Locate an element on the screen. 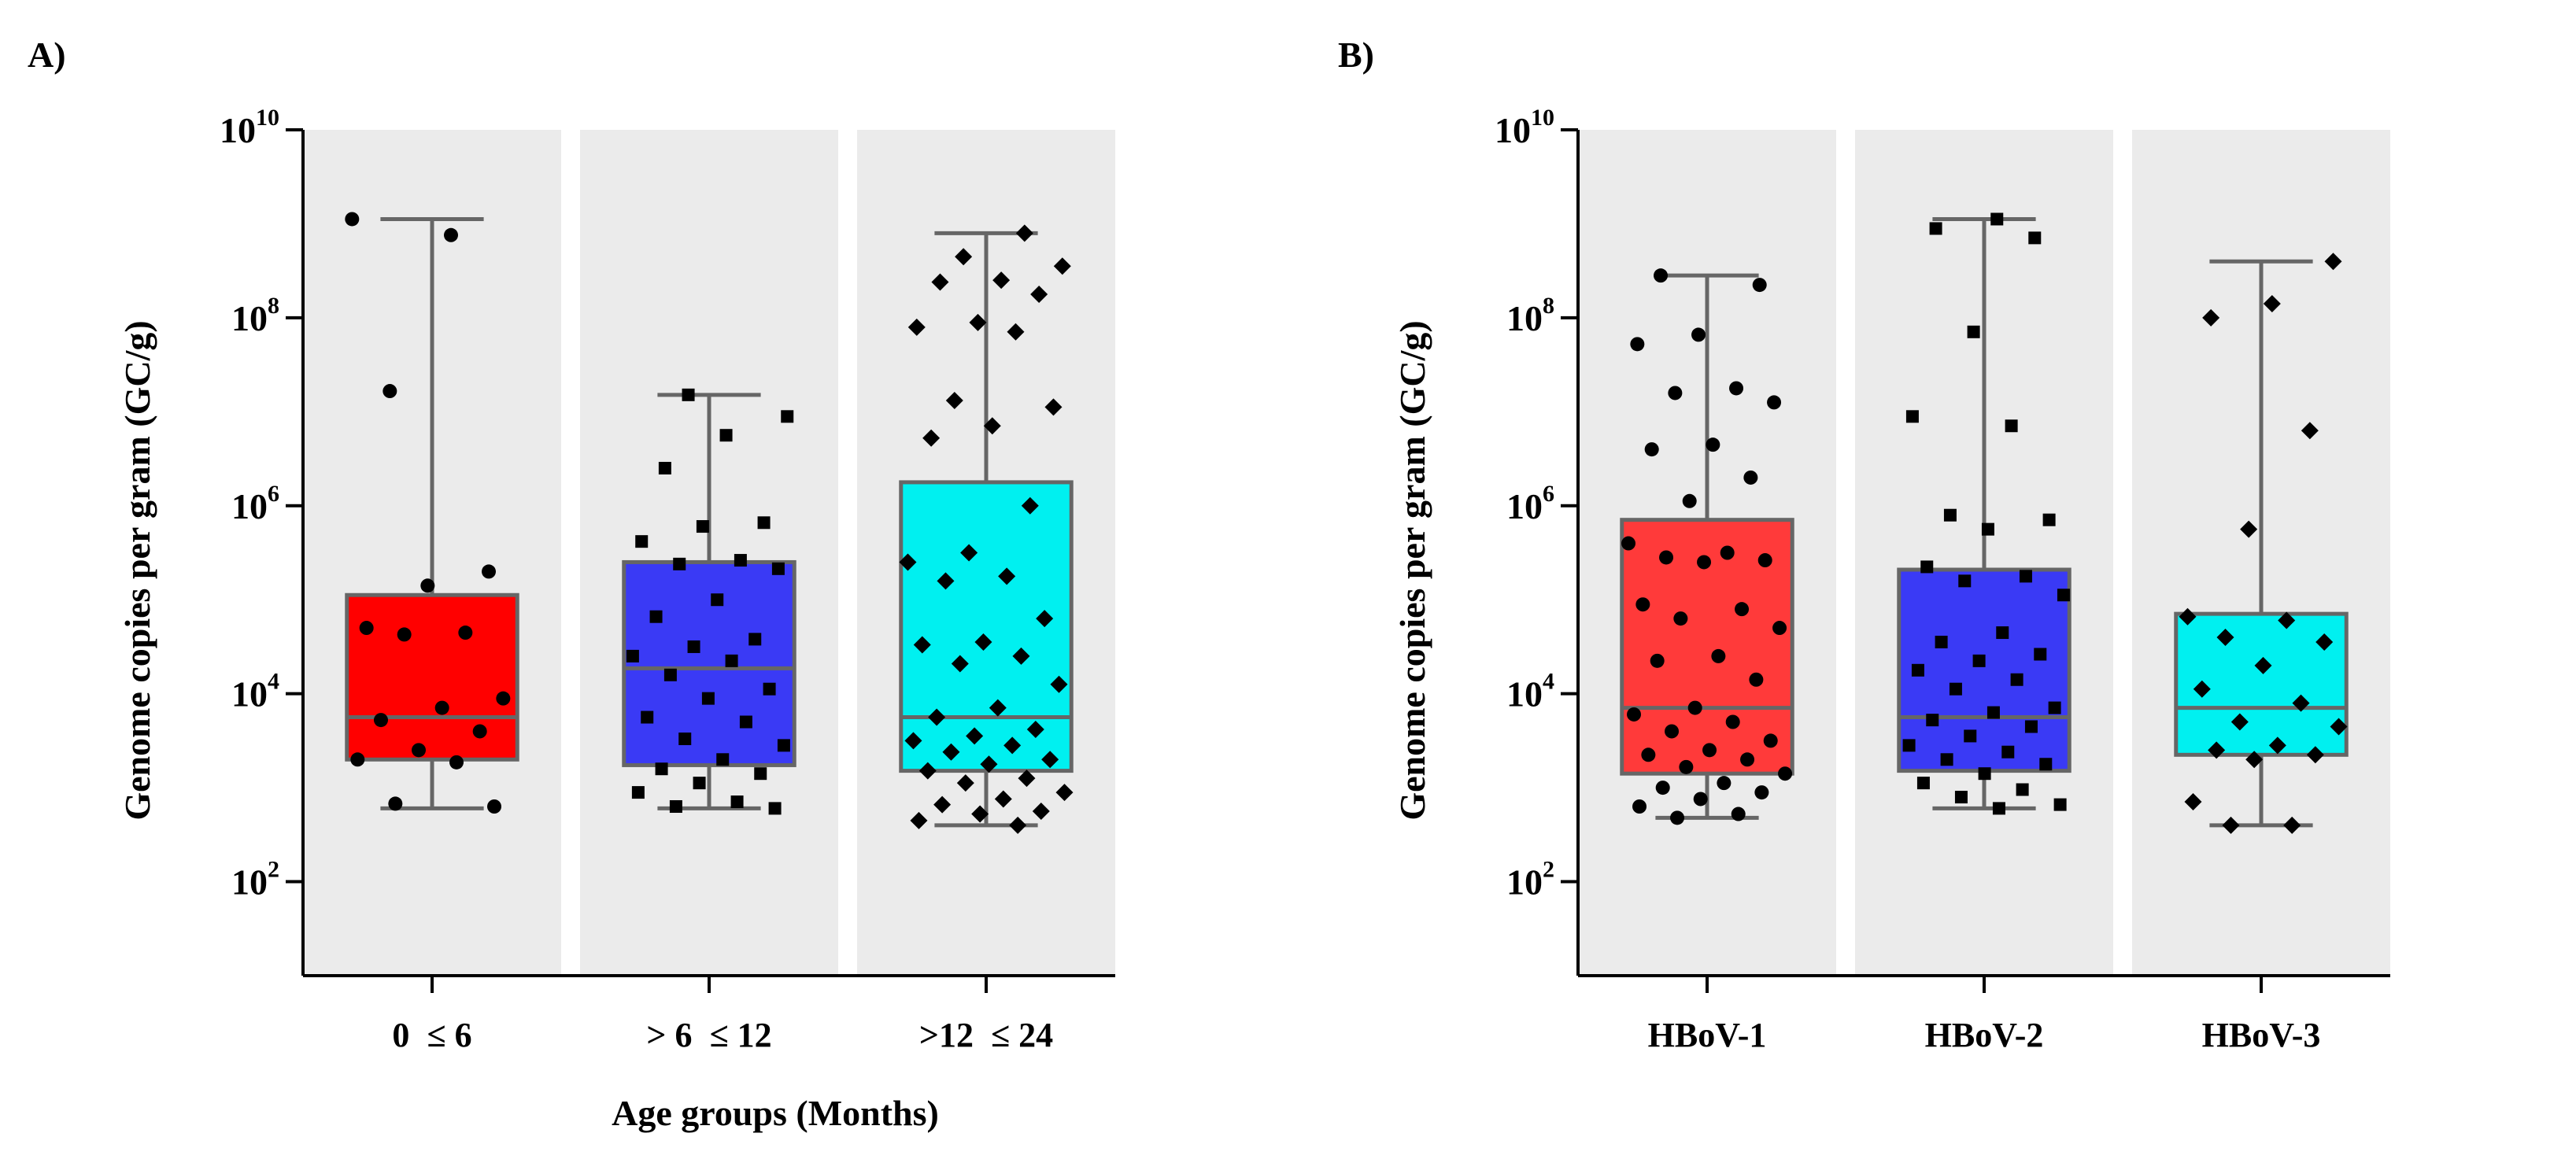 Image resolution: width=2576 pixels, height=1159 pixels. panel-a-y-axis-title: Genome copies per gram (GC/g) is located at coordinates (137, 570).